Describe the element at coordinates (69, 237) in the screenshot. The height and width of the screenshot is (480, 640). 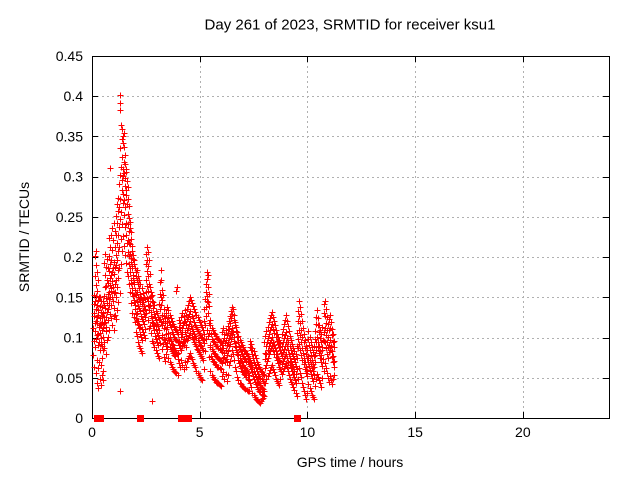
I see `y-tick-labels: 0 0.05 0.1 0.15 0.2 0.25 0.3 0.35 0.4 0.45` at that location.